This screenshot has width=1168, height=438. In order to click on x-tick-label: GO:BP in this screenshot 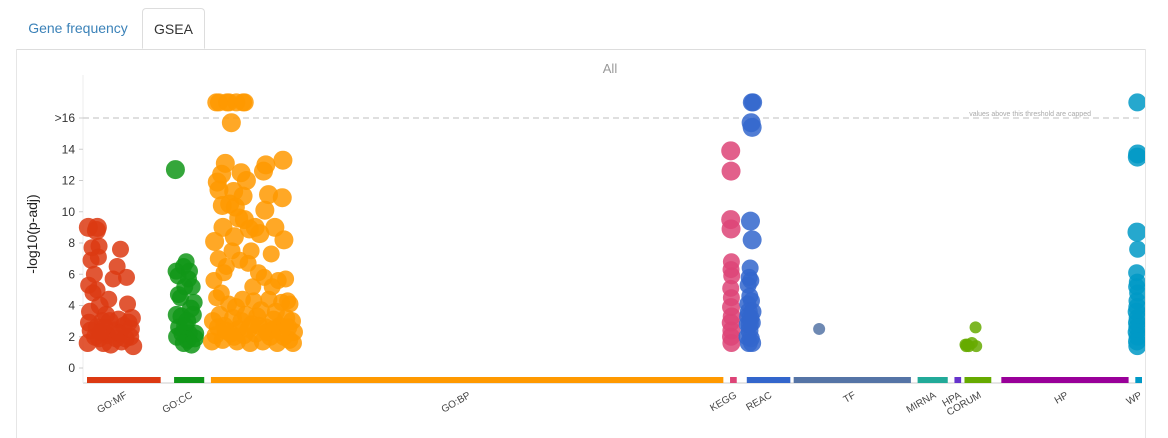, I will do `click(456, 403)`.